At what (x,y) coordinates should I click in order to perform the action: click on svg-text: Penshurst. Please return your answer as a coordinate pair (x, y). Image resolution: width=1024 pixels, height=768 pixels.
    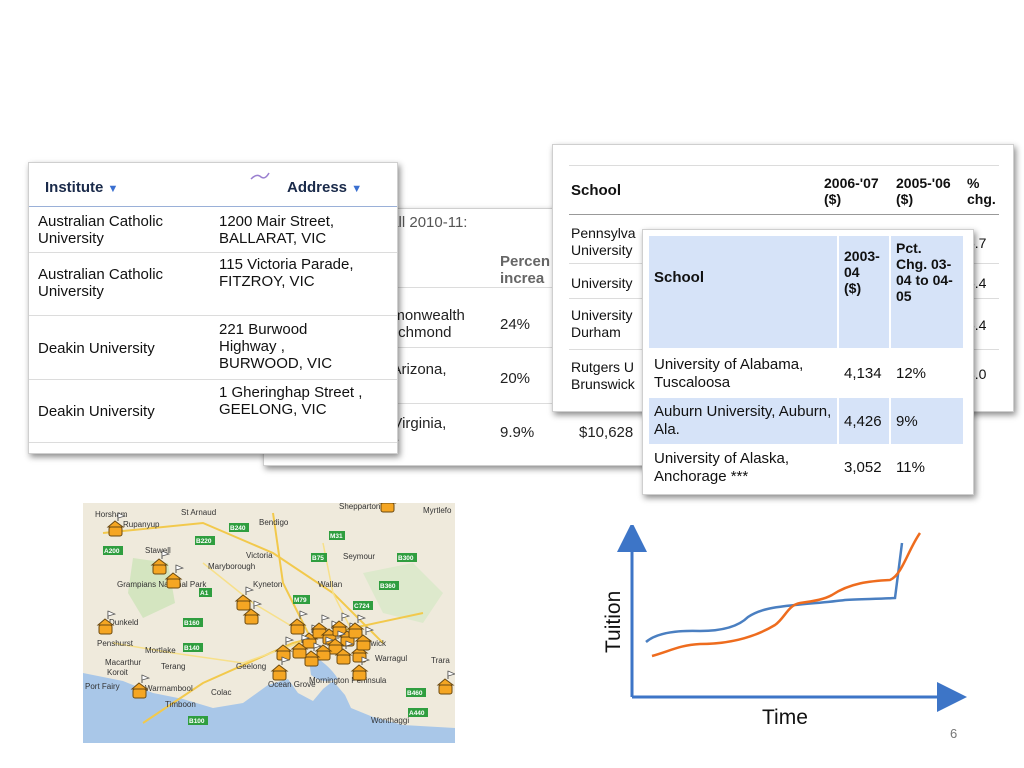
    Looking at the image, I should click on (115, 643).